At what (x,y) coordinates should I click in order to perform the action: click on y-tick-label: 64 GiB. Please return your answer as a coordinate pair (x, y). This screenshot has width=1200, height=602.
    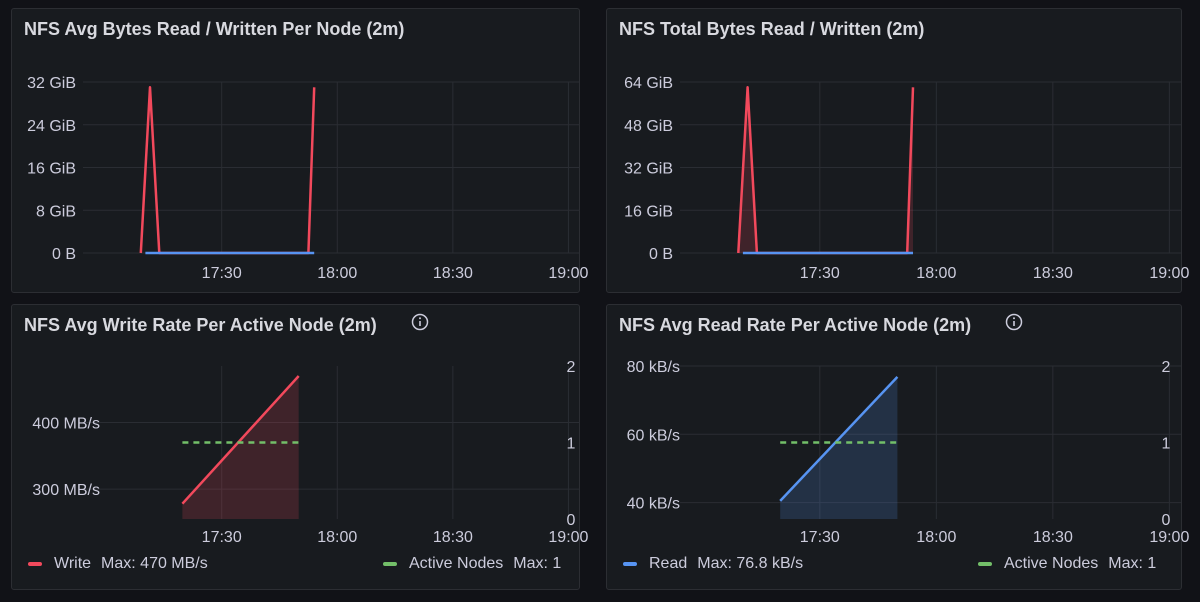
    Looking at the image, I should click on (648, 83).